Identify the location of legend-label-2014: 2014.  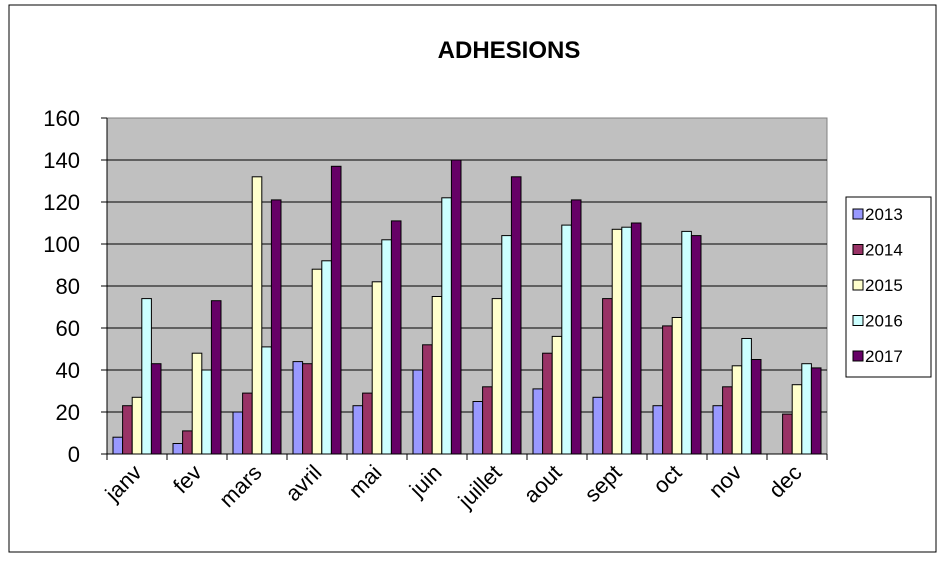
(884, 250).